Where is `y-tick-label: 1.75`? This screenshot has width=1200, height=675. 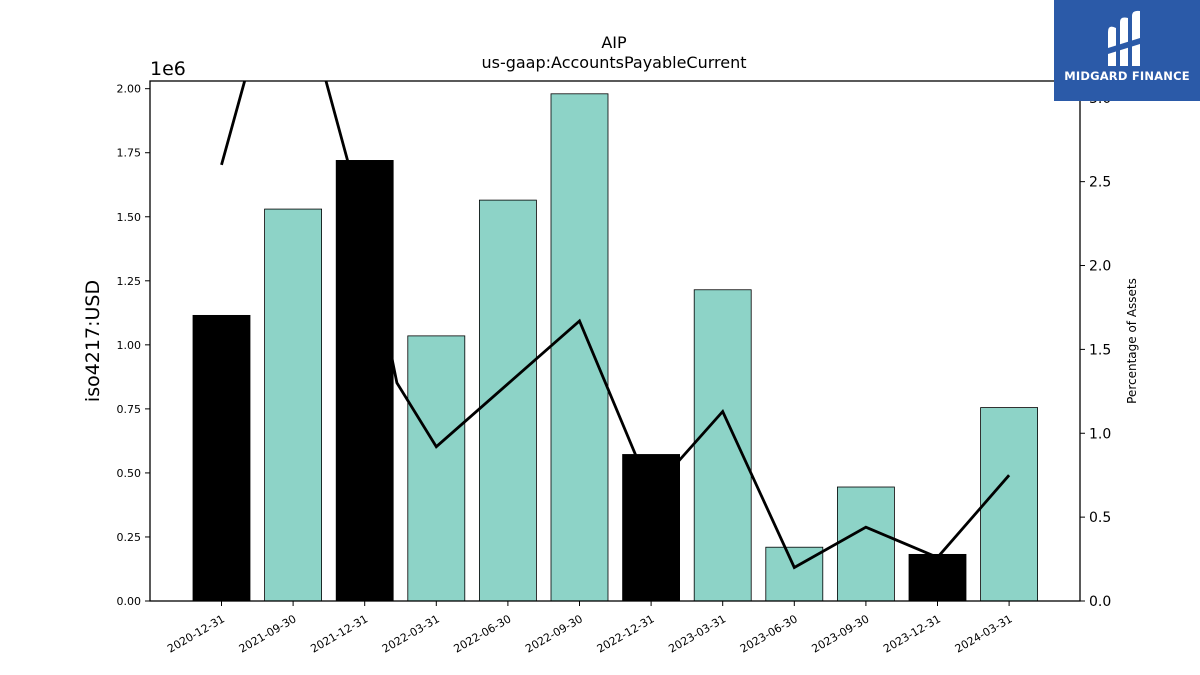
y-tick-label: 1.75 is located at coordinates (129, 153).